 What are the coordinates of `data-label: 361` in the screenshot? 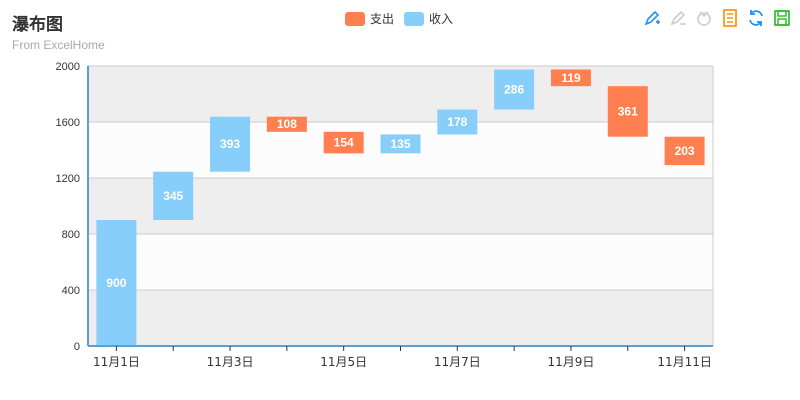 It's located at (628, 111).